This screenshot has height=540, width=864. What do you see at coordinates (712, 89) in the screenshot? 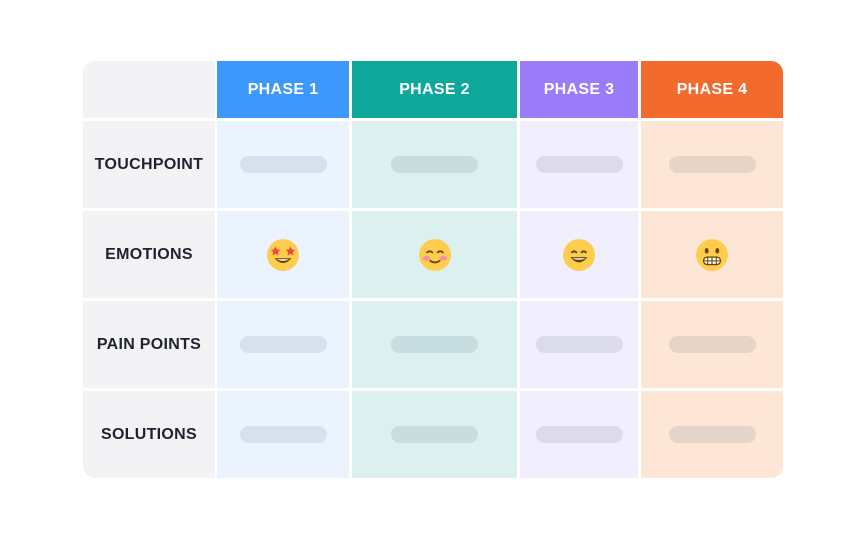
I see `phase-header: PHASE 4` at bounding box center [712, 89].